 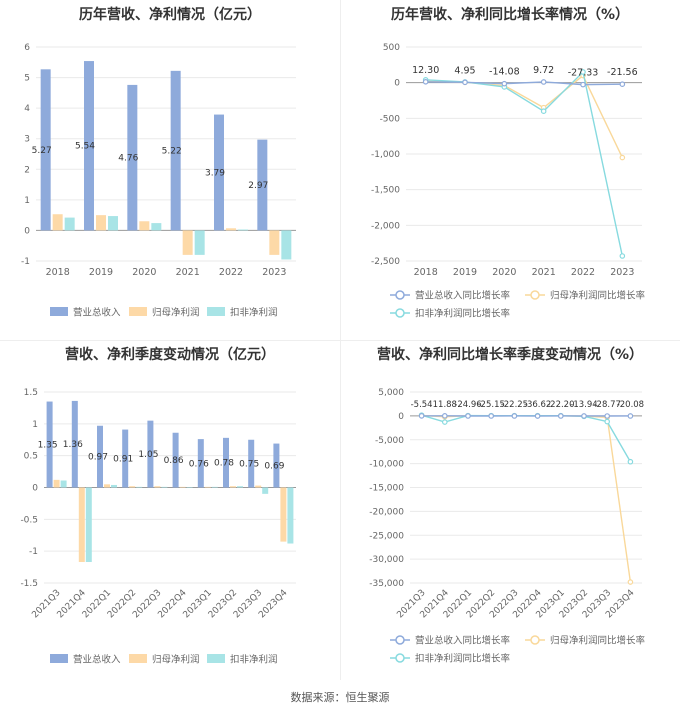 What do you see at coordinates (397, 84) in the screenshot?
I see `y-tick-label: 0` at bounding box center [397, 84].